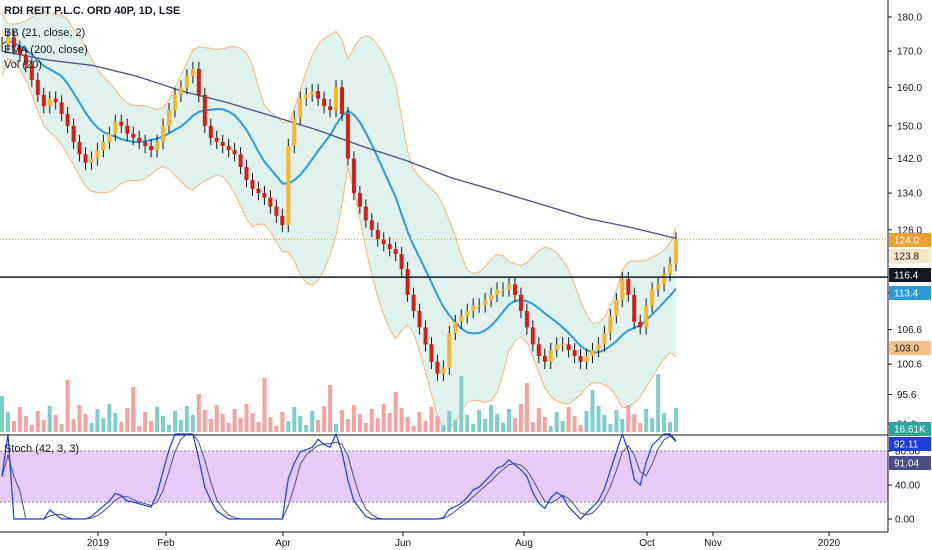 The height and width of the screenshot is (550, 932). What do you see at coordinates (909, 194) in the screenshot?
I see `price-tick-label: 134.0` at bounding box center [909, 194].